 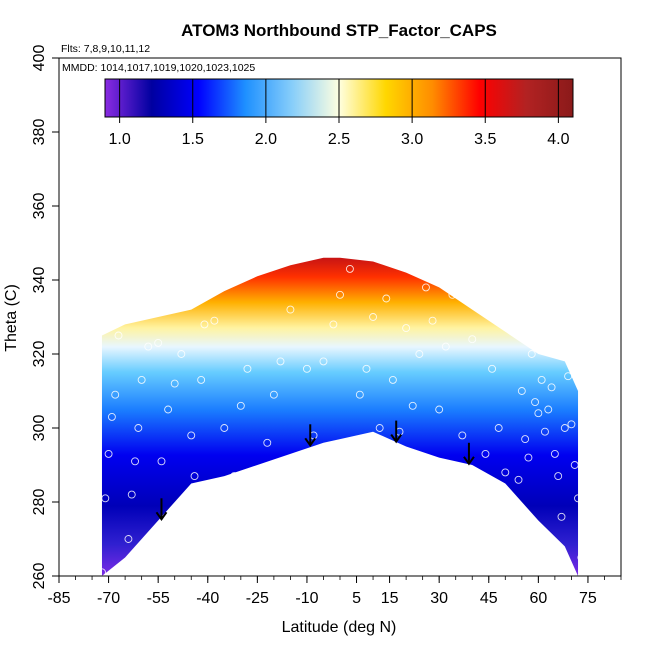 I want to click on x-tick-label: 45, so click(x=489, y=598).